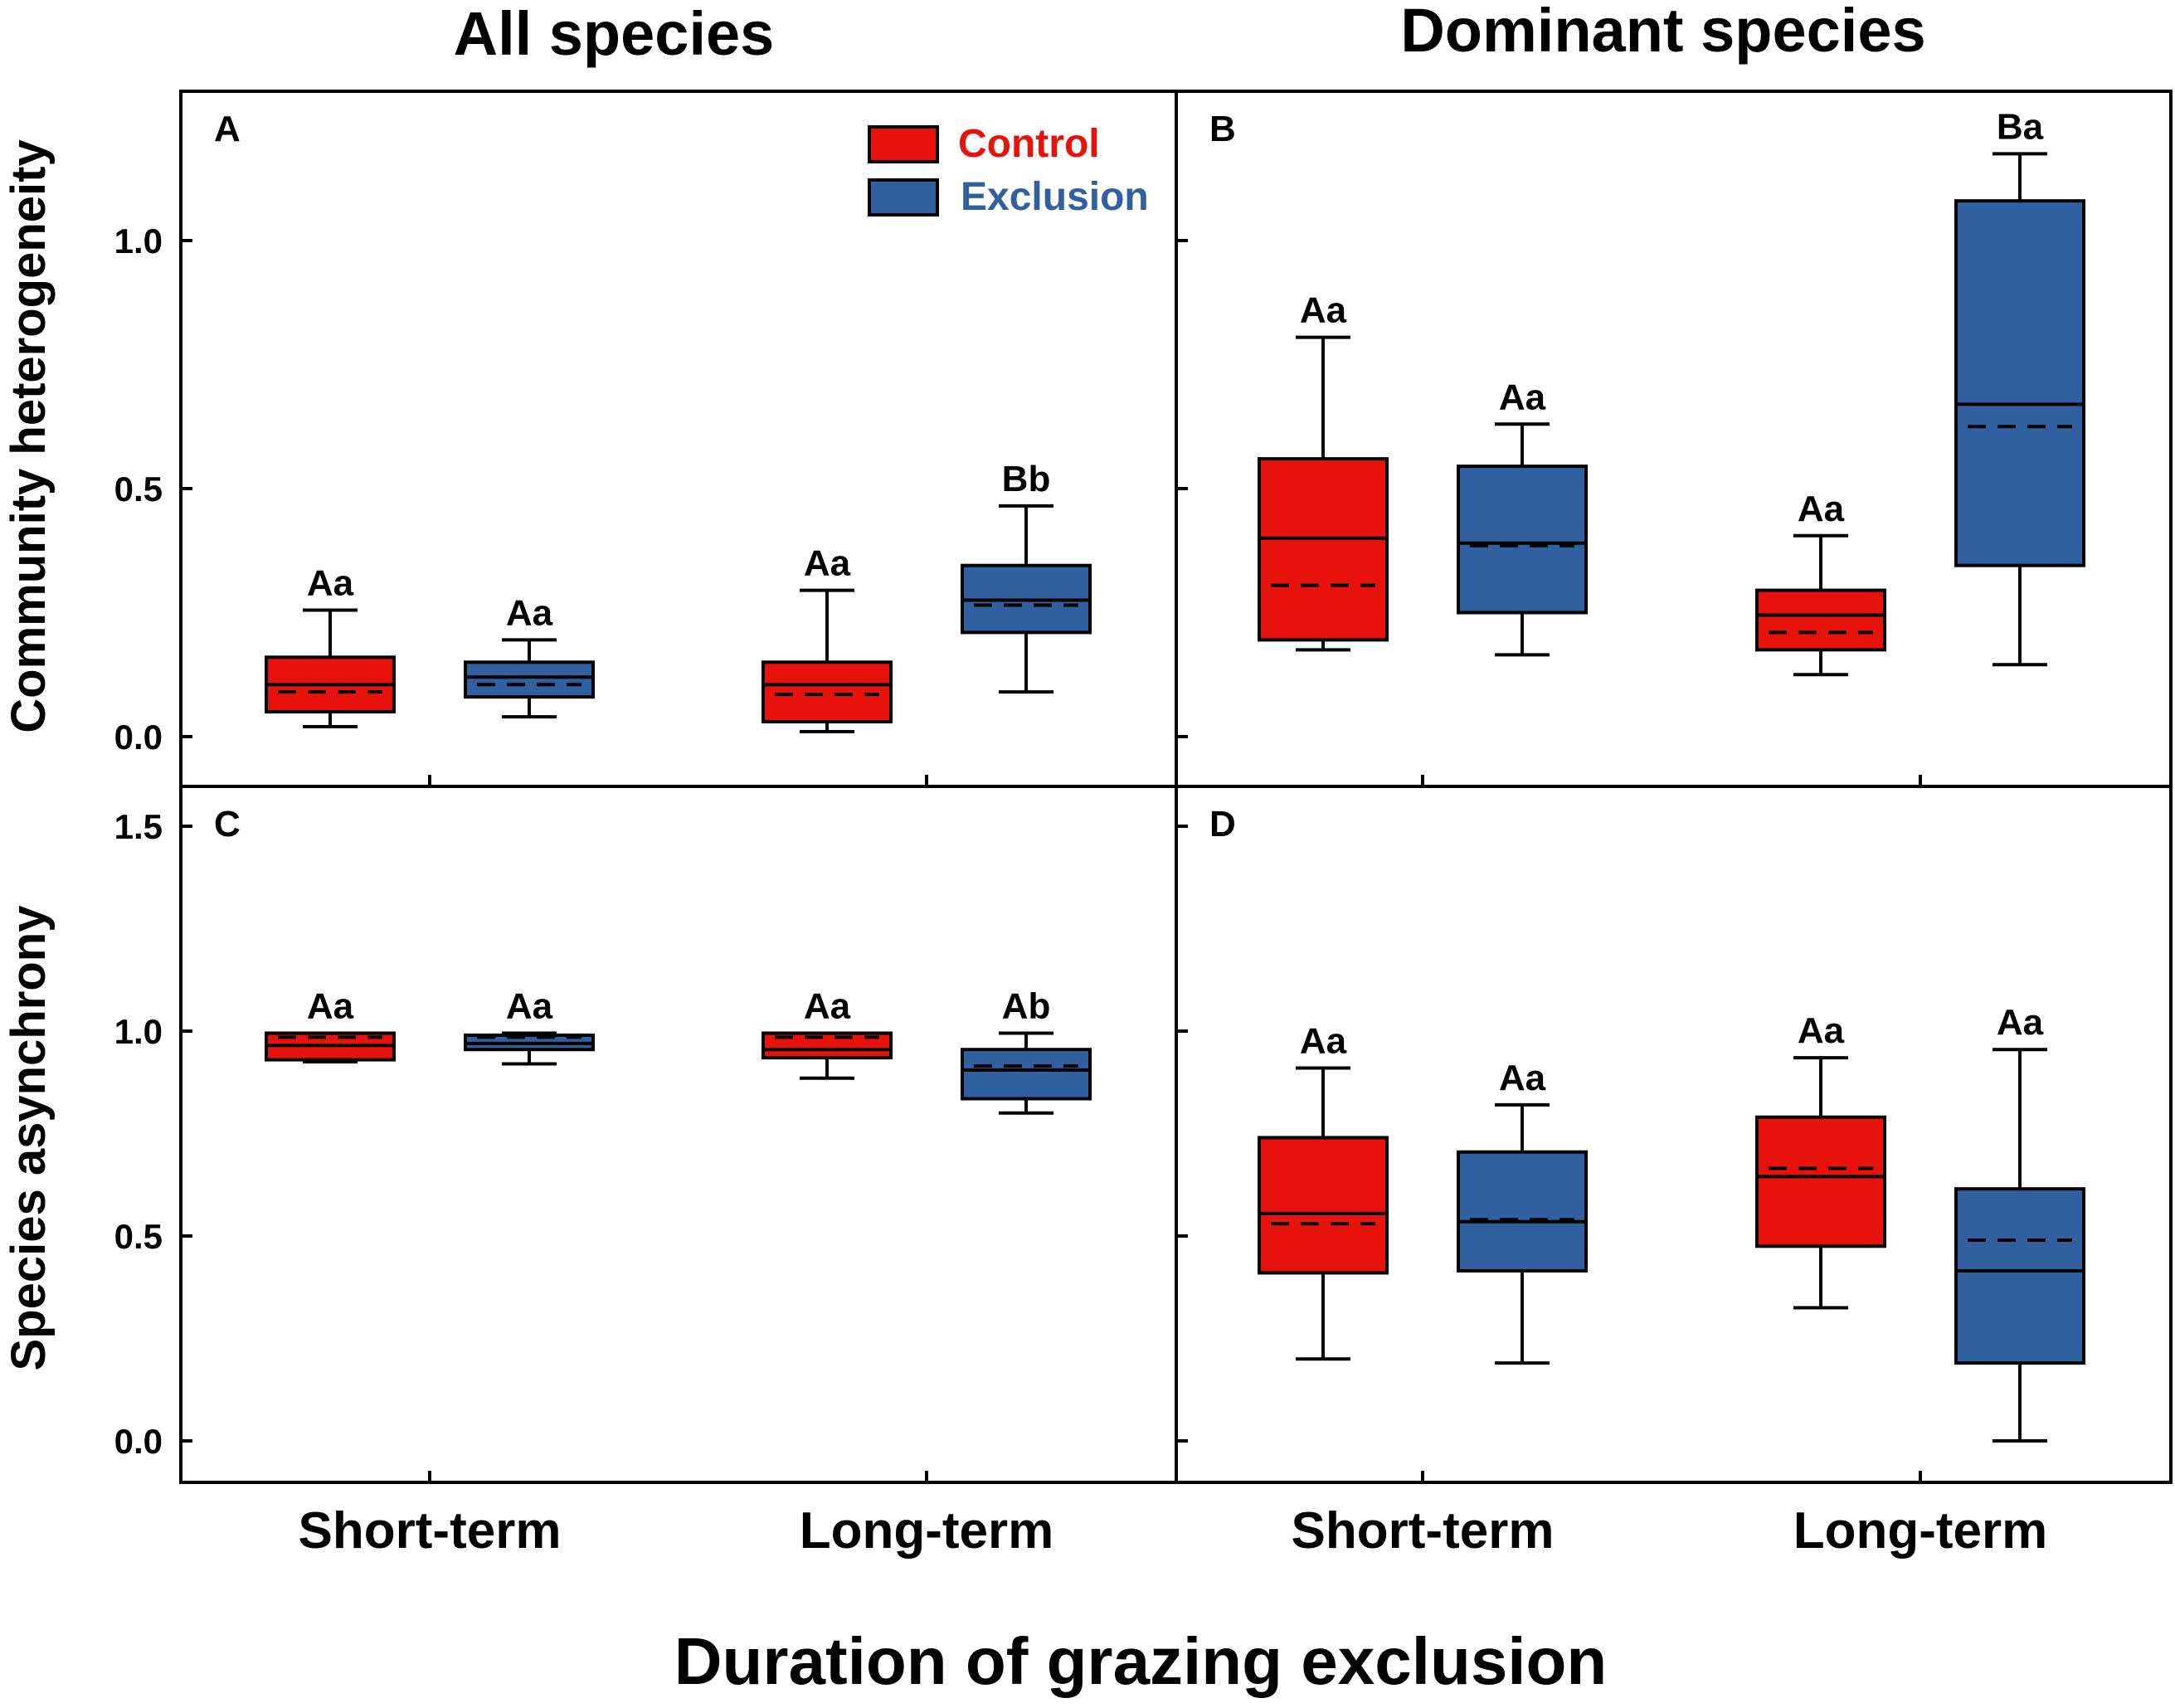 The image size is (2175, 1708). Describe the element at coordinates (1029, 144) in the screenshot. I see `legend-label-control: Control` at that location.